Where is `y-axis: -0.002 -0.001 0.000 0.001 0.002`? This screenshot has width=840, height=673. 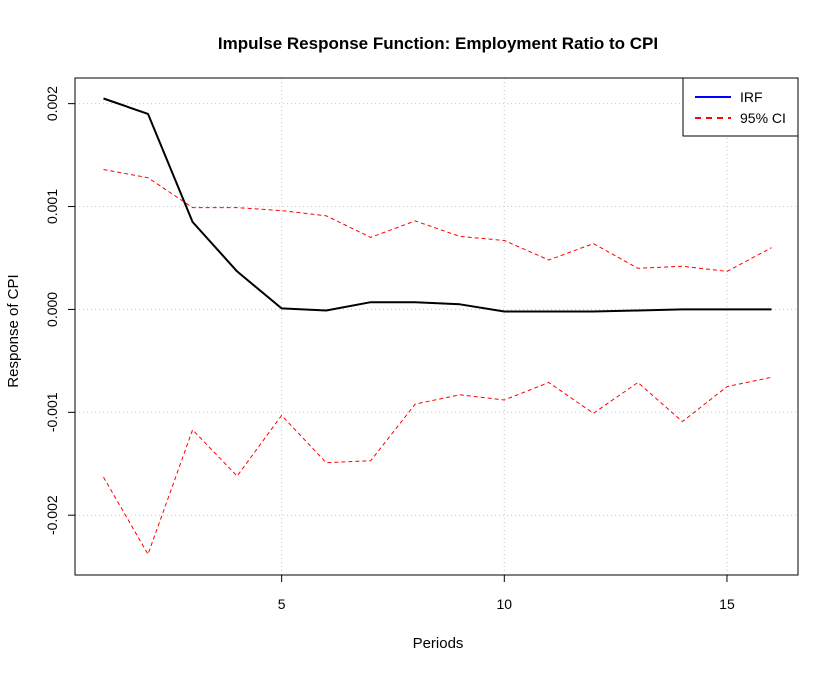
y-axis: -0.002 -0.001 0.000 0.001 0.002 is located at coordinates (60, 310).